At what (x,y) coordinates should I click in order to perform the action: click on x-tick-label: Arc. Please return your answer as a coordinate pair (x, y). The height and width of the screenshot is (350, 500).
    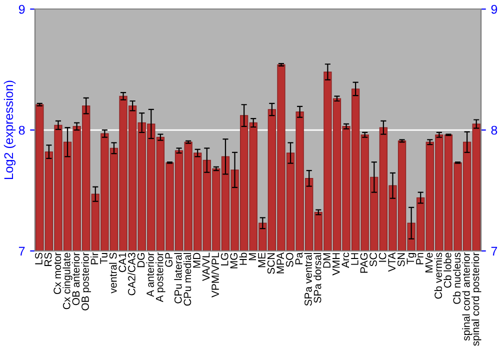
    Looking at the image, I should click on (346, 260).